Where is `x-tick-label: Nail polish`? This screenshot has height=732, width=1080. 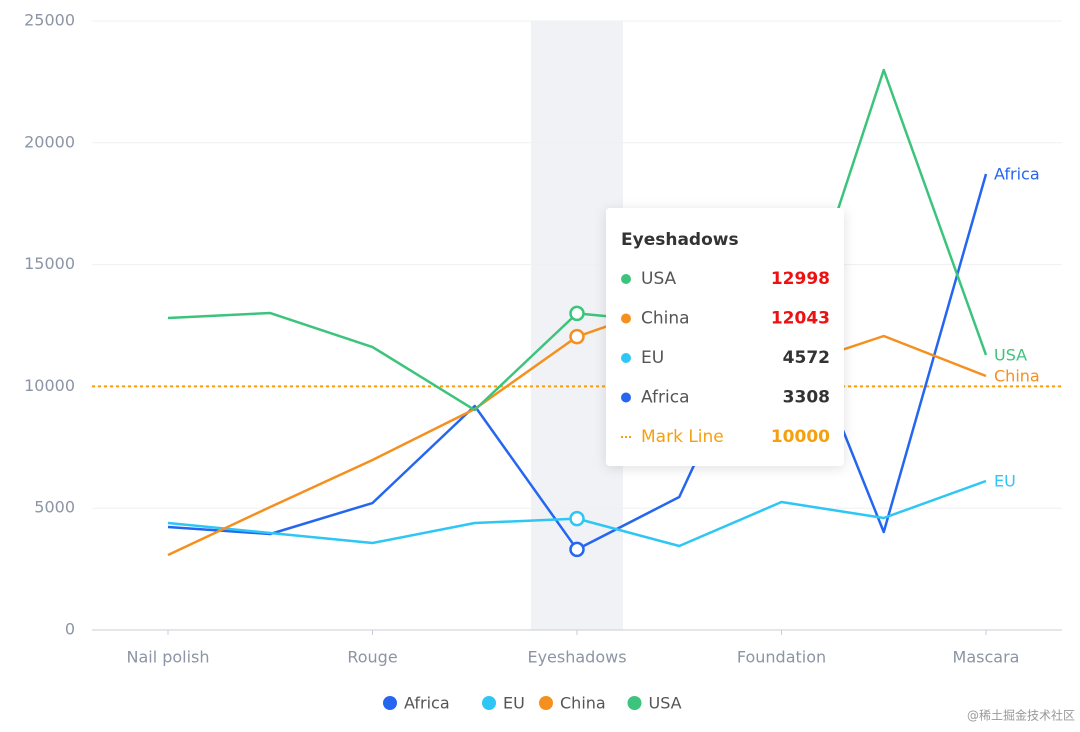
x-tick-label: Nail polish is located at coordinates (167, 657).